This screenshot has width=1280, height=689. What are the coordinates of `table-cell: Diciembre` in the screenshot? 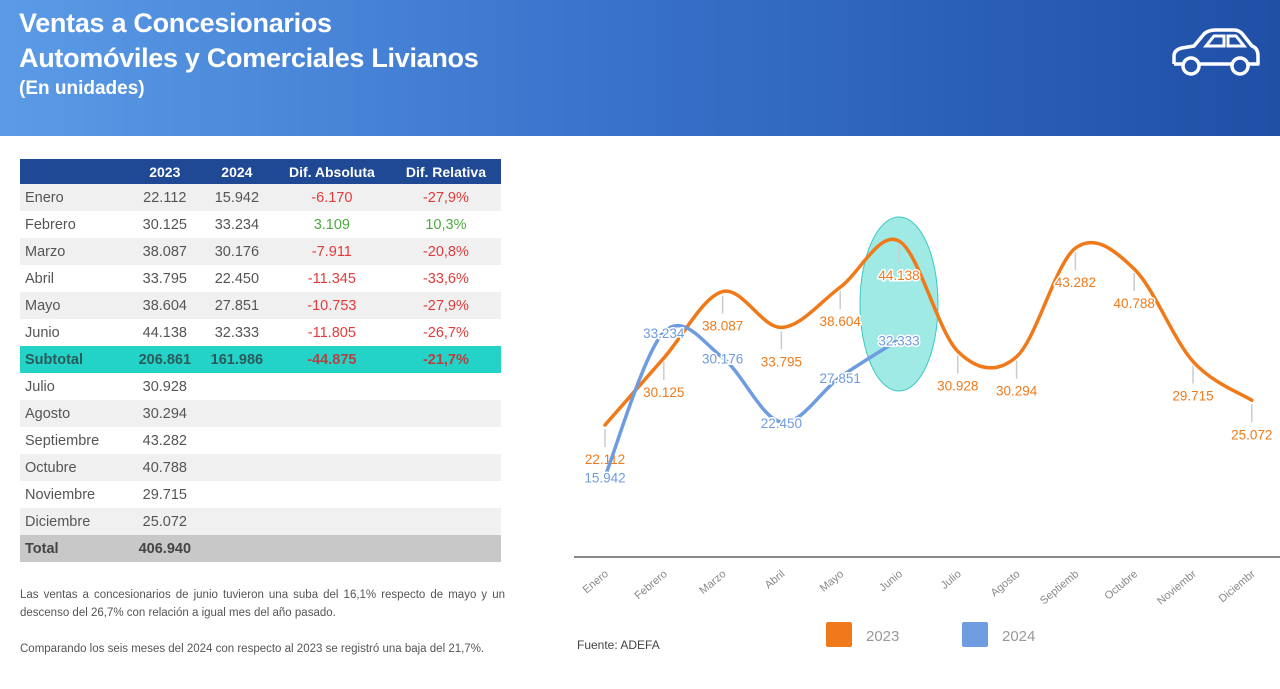 It's located at (74, 521).